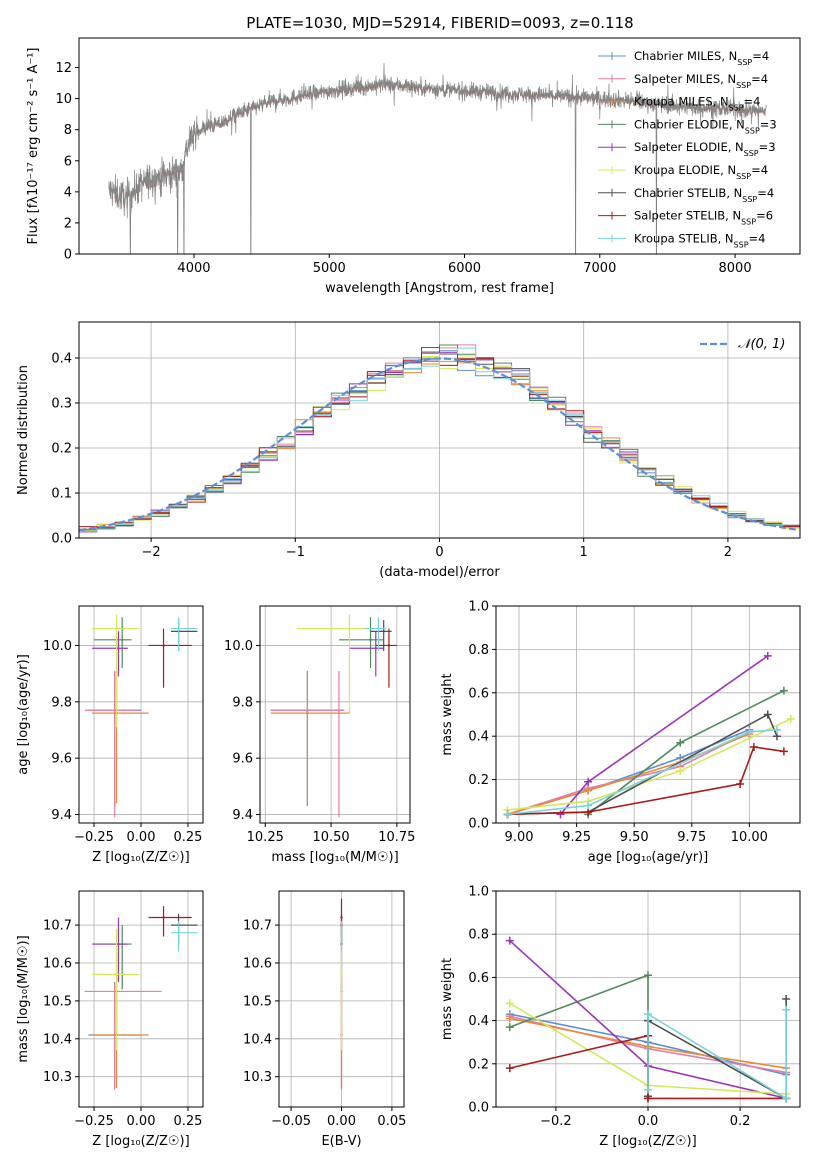 The image size is (819, 1170). I want to click on legend-label: Kroupa MILES, NSSP=4, so click(697, 104).